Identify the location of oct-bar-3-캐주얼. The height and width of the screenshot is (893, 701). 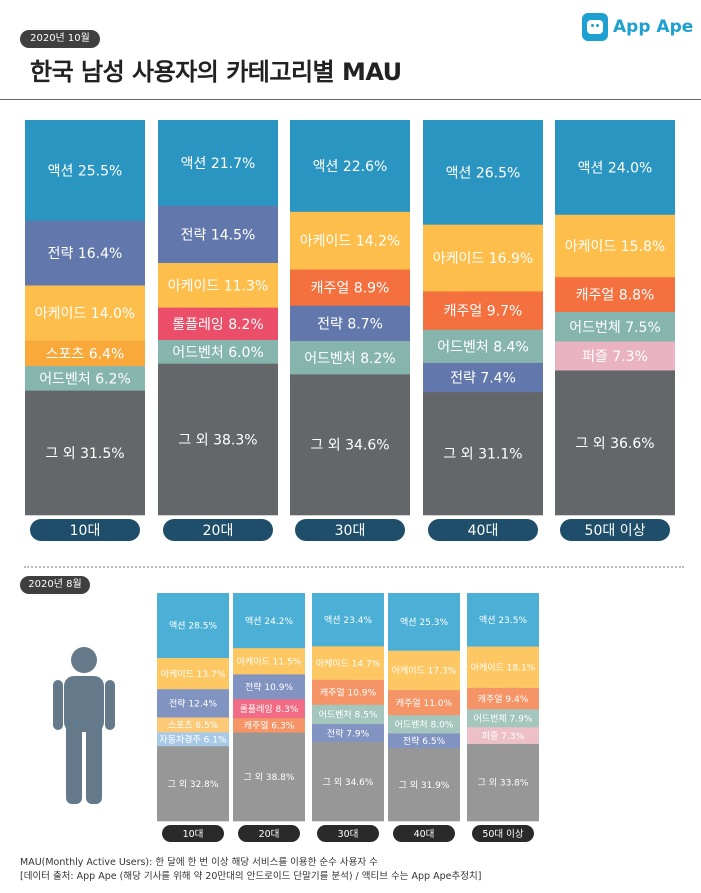
(350, 288).